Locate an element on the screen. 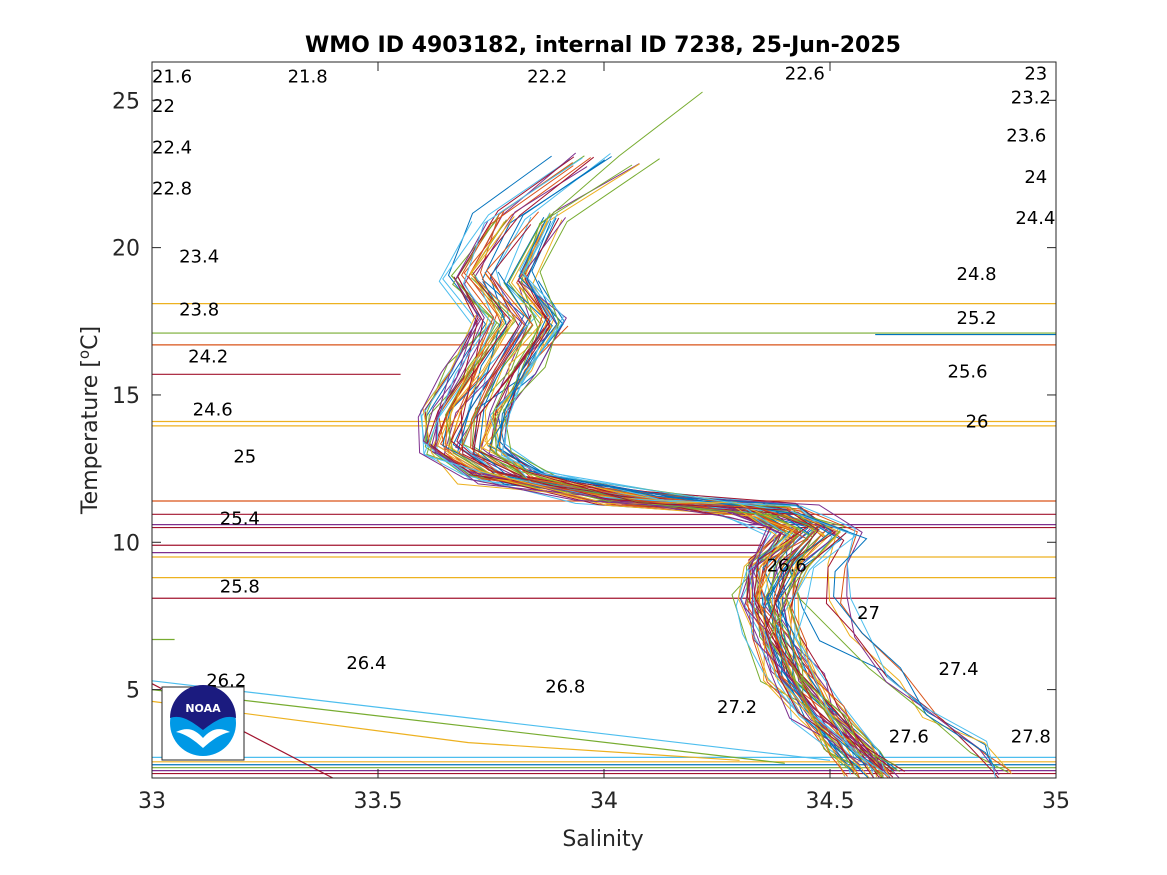 This screenshot has width=1167, height=875. isopycnal-label: 25.6 is located at coordinates (968, 371).